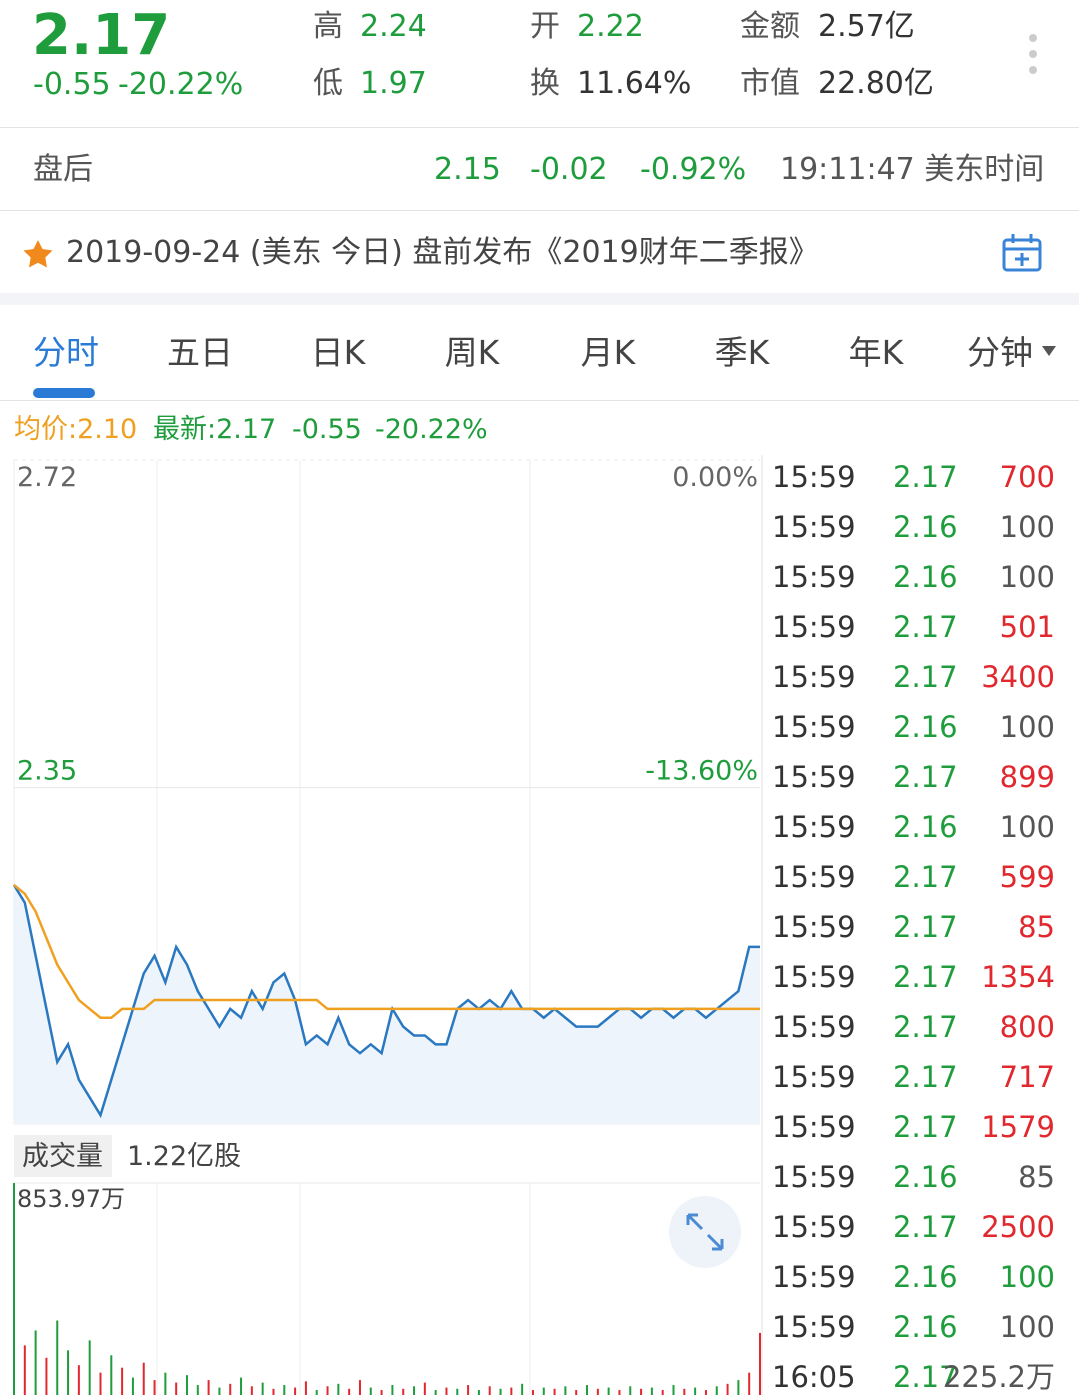 The width and height of the screenshot is (1079, 1395). I want to click on avg-line, so click(386, 951).